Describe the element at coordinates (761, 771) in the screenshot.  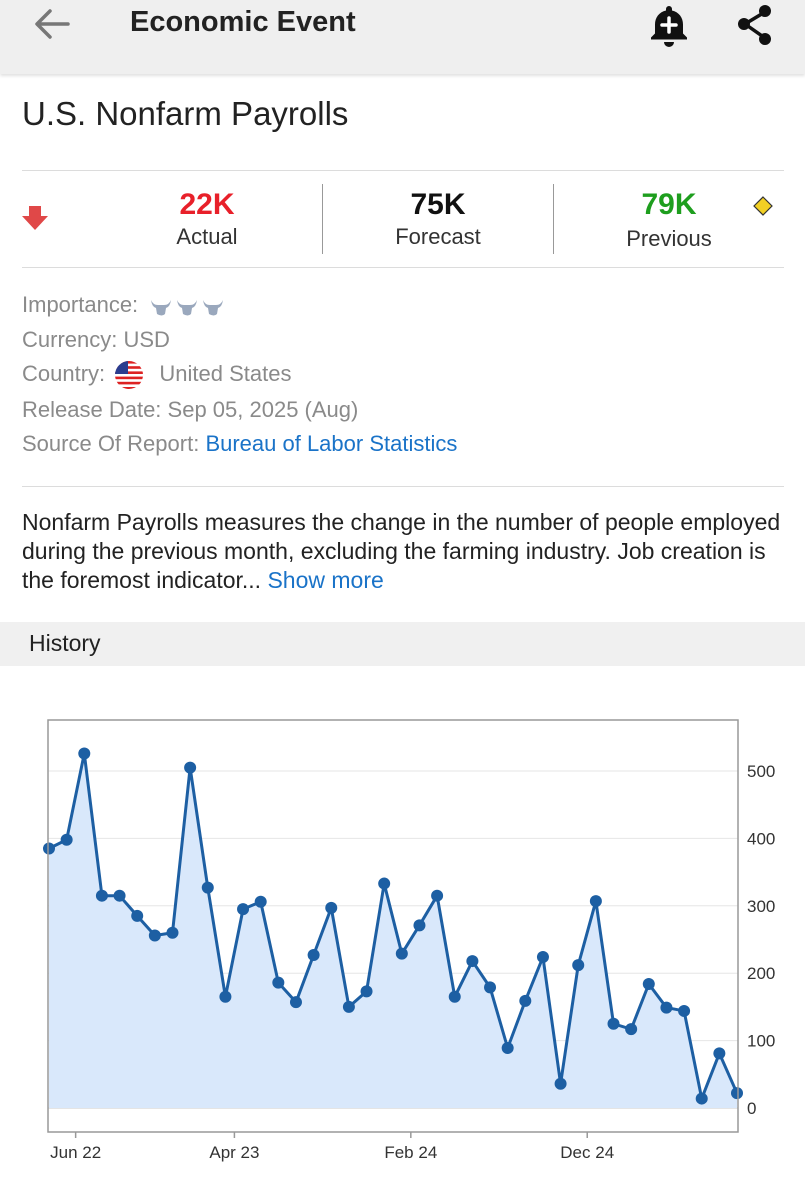
I see `y-tick-label: 500` at that location.